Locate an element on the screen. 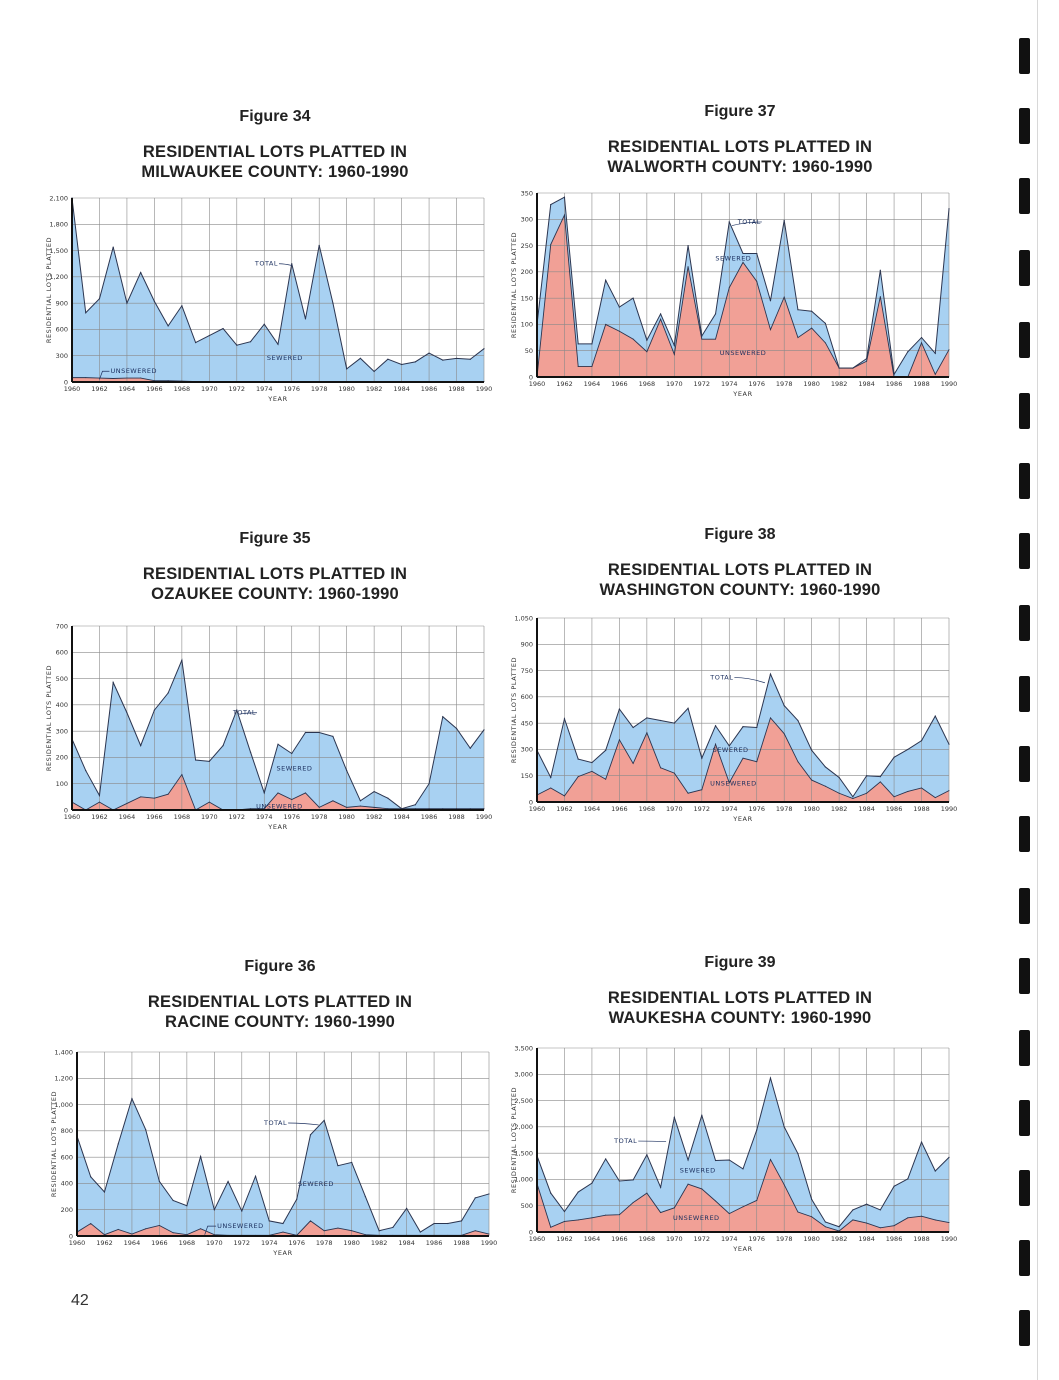 The width and height of the screenshot is (1059, 1380). x-tick-label: 1978 is located at coordinates (784, 809).